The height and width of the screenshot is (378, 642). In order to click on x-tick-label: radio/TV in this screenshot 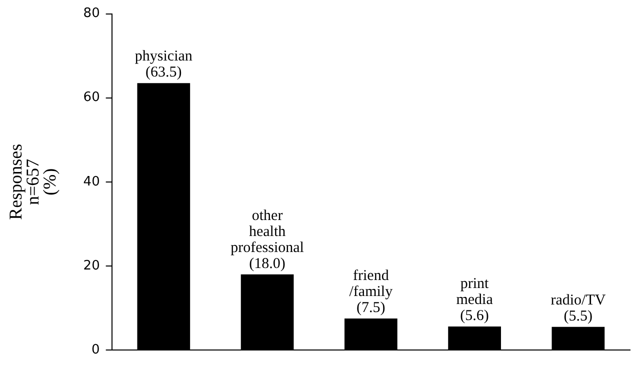, I will do `click(578, 300)`.